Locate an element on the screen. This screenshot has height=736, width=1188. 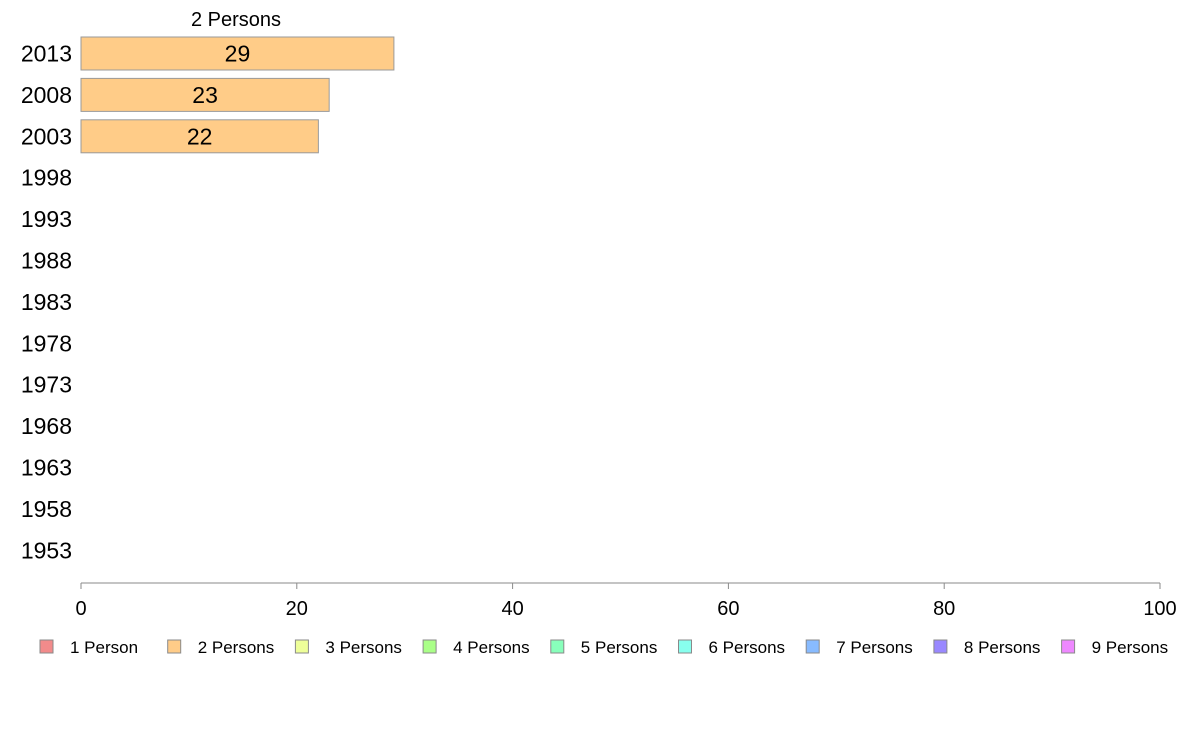
legend-label: 6 Persons is located at coordinates (747, 647).